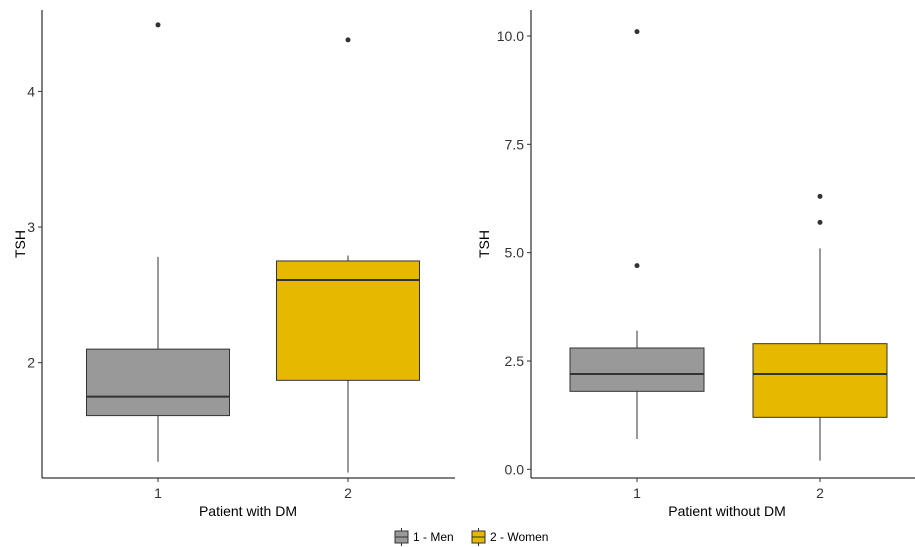  I want to click on y-tick-label: 10.0, so click(510, 36).